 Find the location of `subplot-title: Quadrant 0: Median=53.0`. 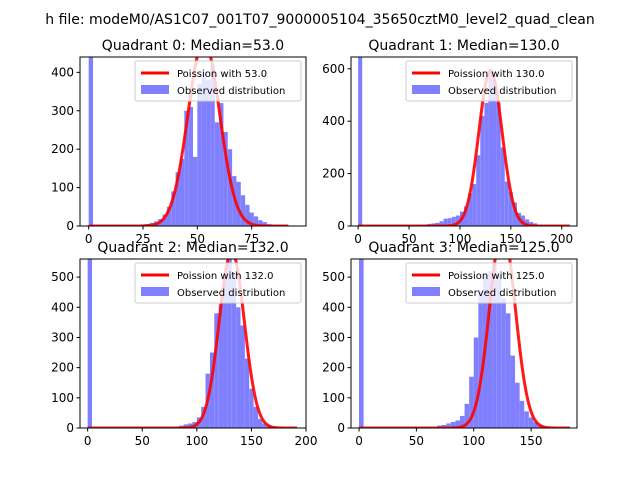

subplot-title: Quadrant 0: Median=53.0 is located at coordinates (193, 46).